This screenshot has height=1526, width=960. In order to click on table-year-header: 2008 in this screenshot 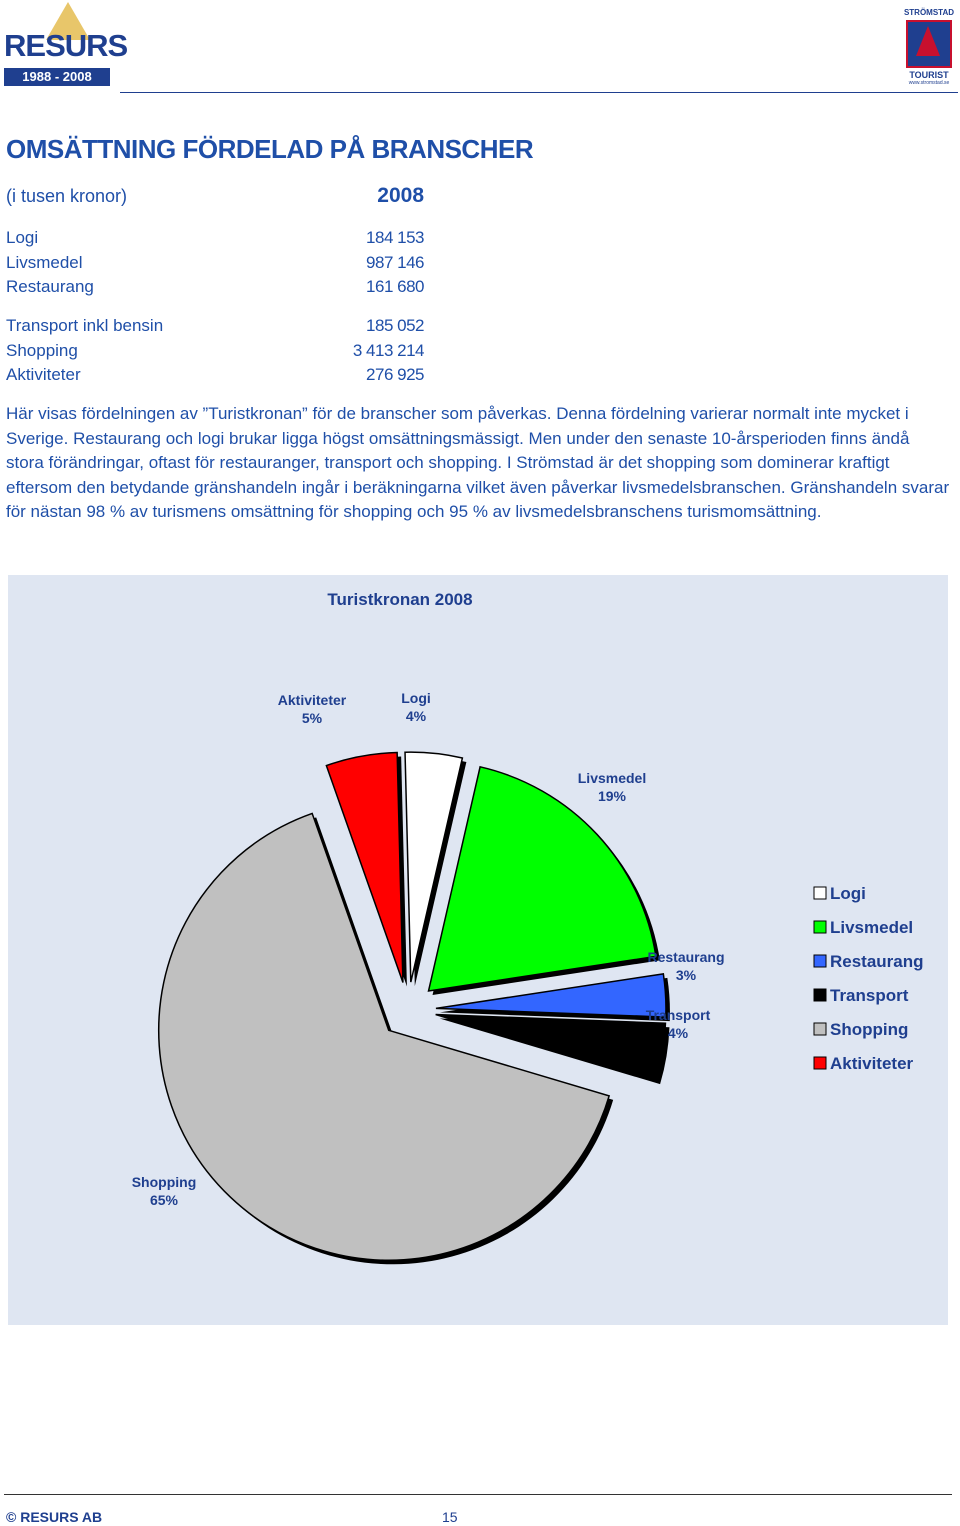, I will do `click(400, 195)`.